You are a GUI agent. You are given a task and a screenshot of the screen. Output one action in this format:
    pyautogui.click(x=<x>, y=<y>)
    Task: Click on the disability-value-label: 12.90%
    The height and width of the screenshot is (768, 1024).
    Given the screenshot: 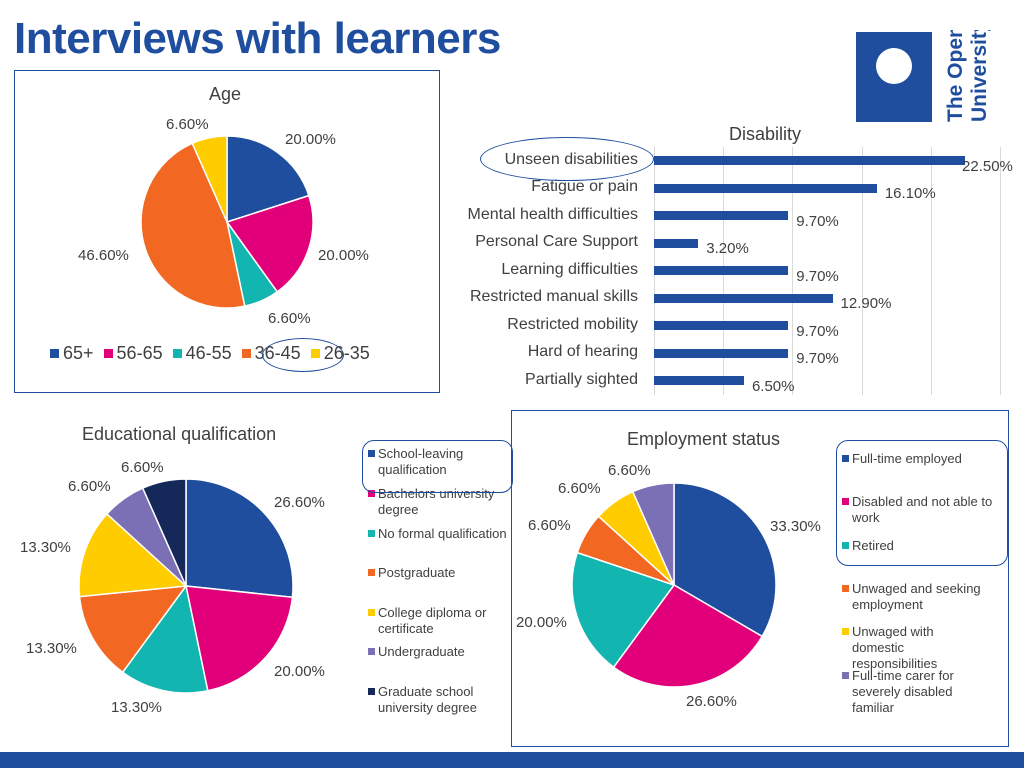 What is the action you would take?
    pyautogui.click(x=866, y=304)
    